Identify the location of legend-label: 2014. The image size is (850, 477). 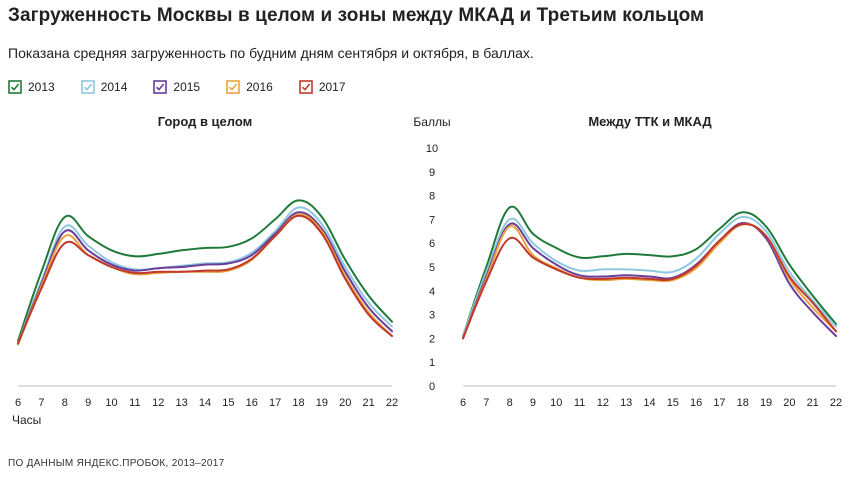
(114, 87).